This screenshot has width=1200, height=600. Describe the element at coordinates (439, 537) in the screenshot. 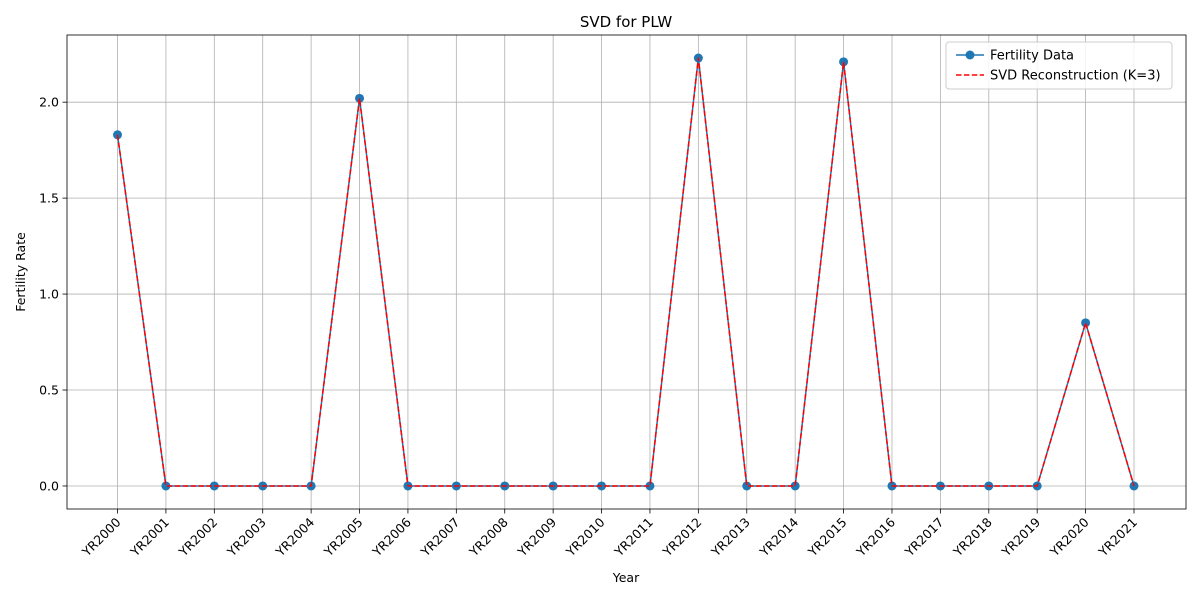

I see `x-tick-label: YR2007` at that location.